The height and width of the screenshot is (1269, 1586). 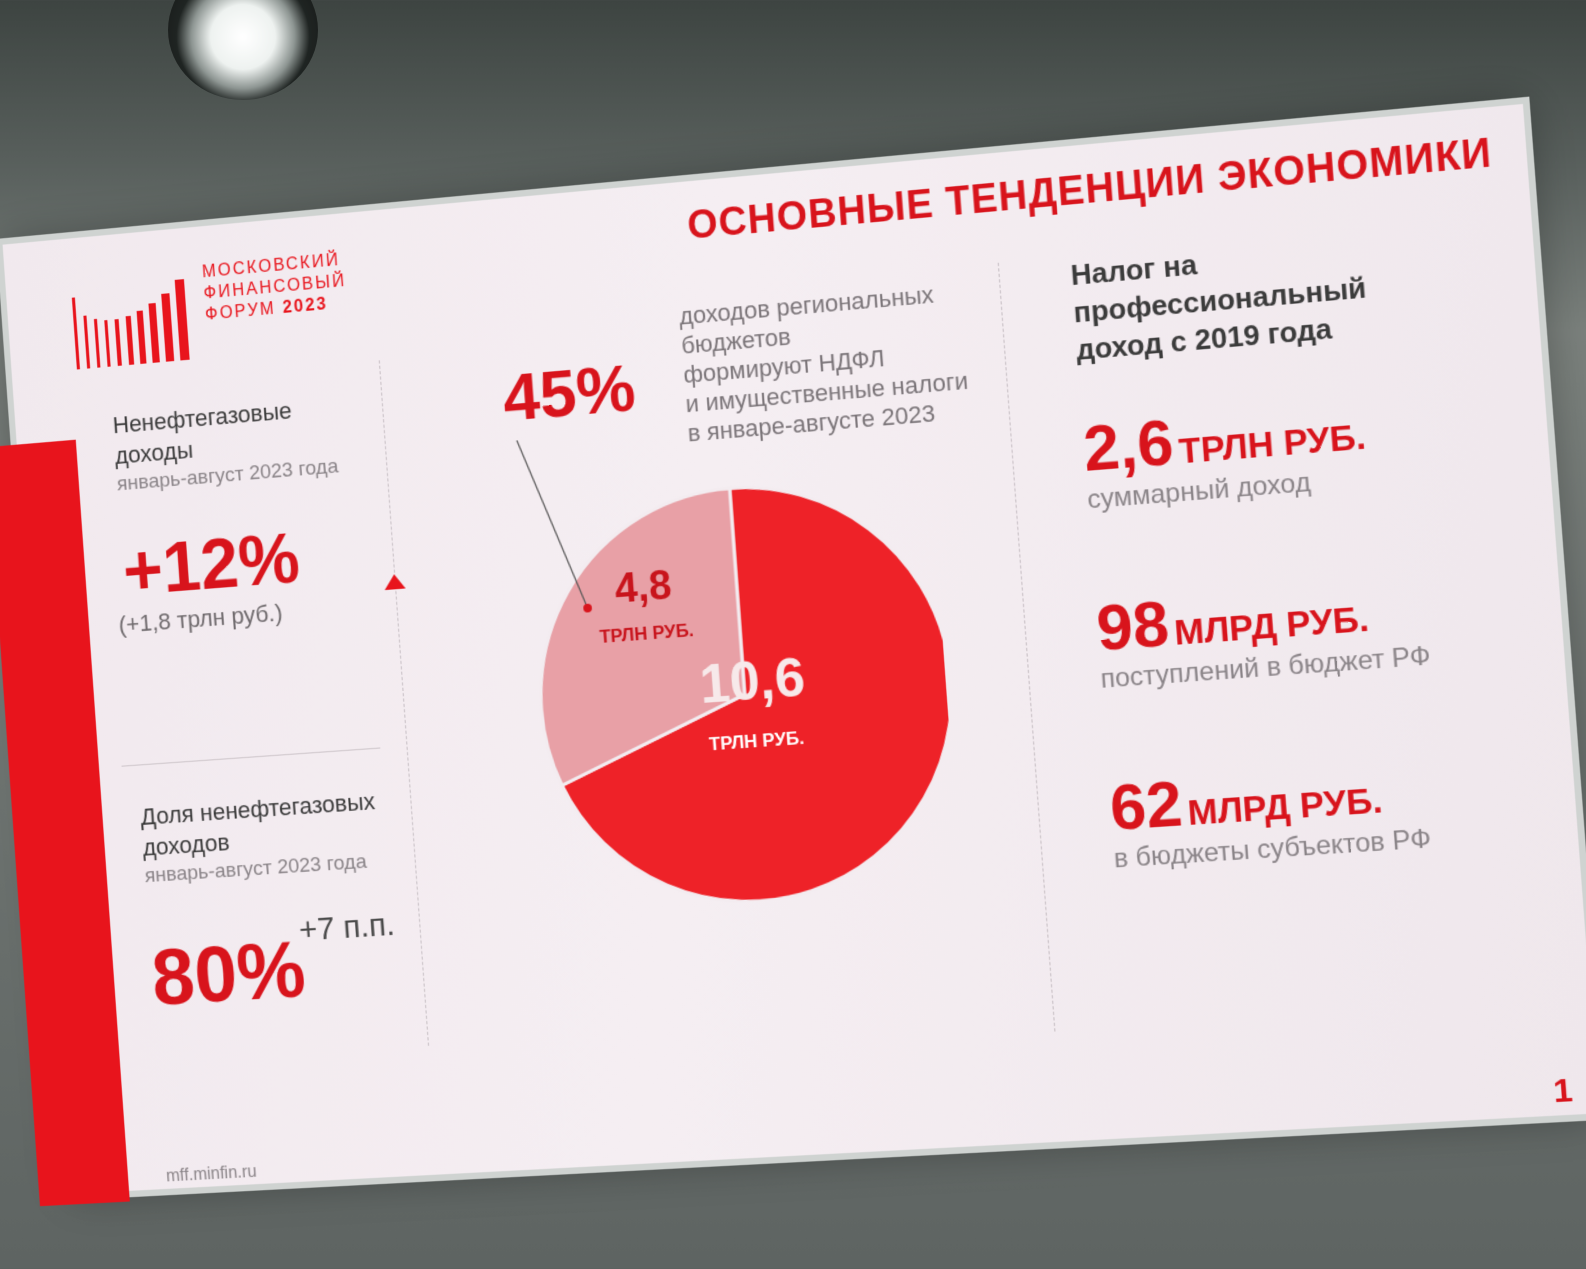 I want to click on increase-arrow-icon, so click(x=395, y=581).